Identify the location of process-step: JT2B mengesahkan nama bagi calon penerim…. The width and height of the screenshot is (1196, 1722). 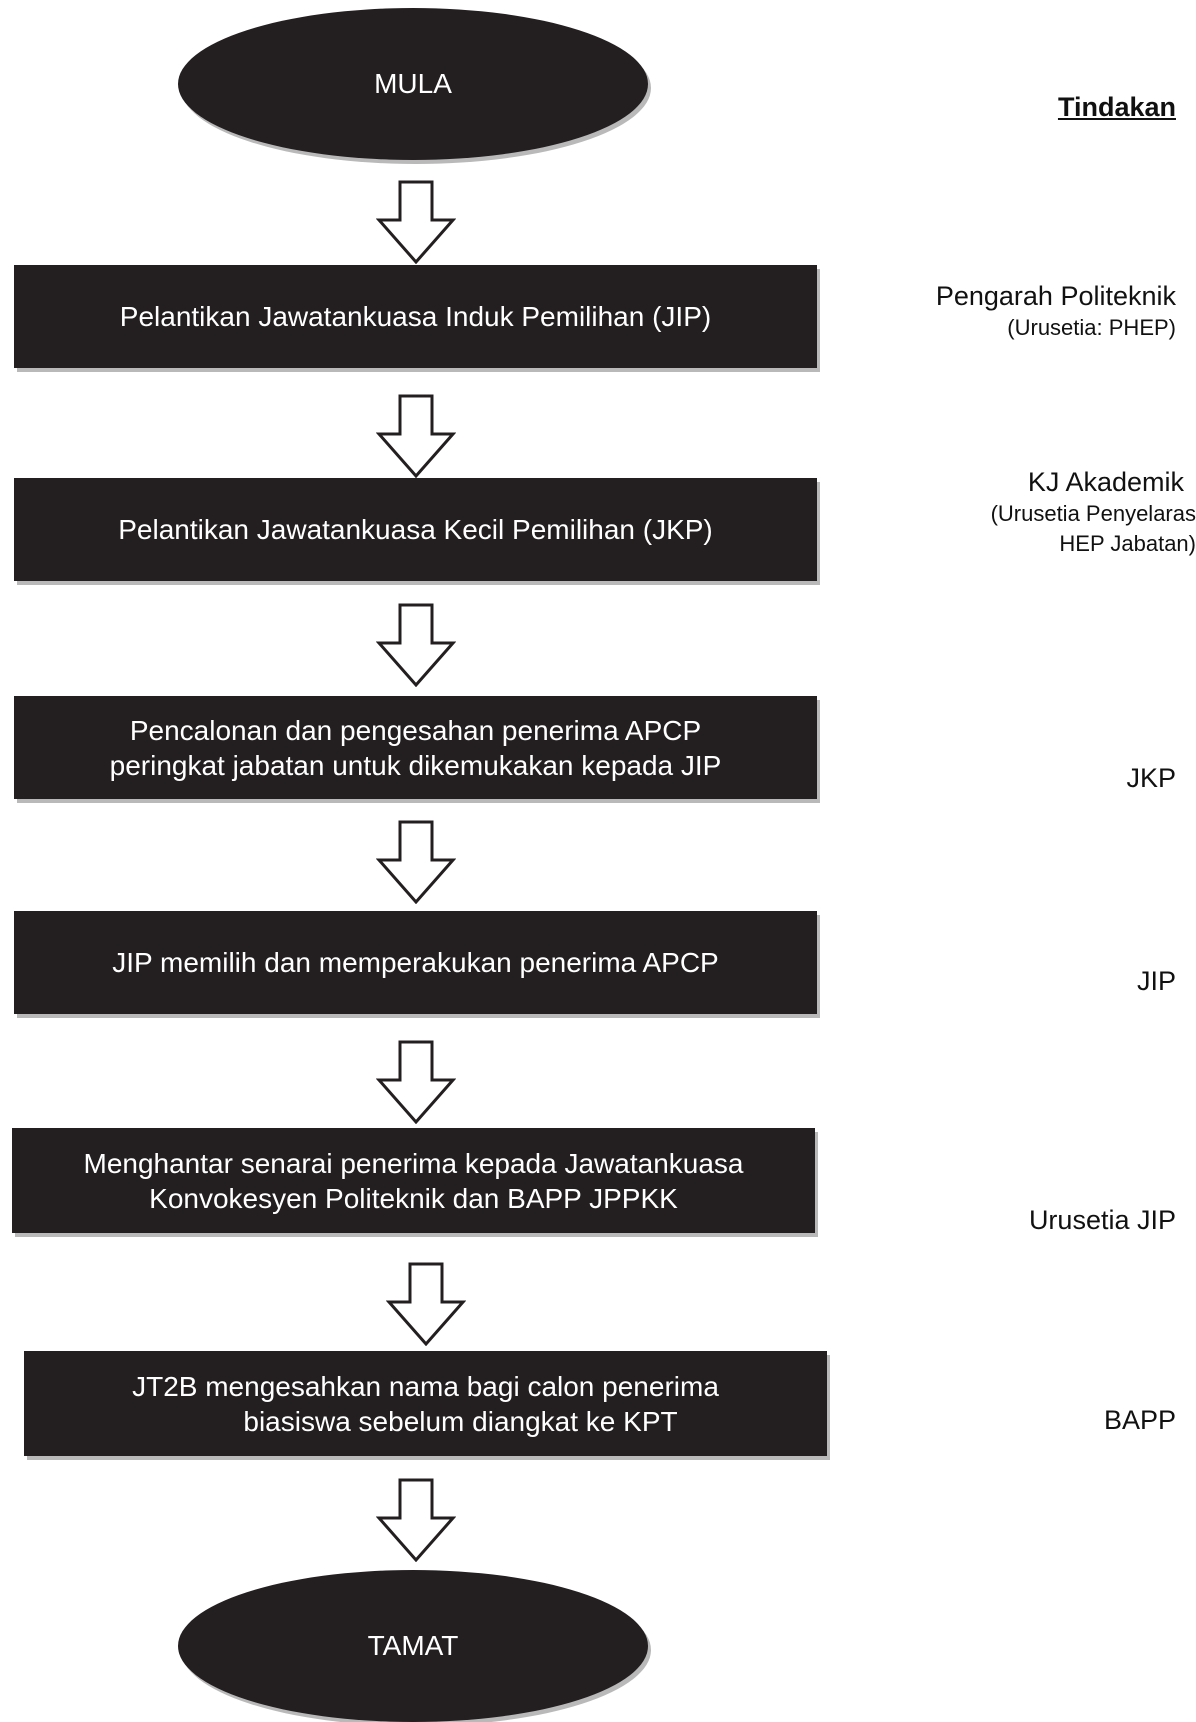
(425, 1403).